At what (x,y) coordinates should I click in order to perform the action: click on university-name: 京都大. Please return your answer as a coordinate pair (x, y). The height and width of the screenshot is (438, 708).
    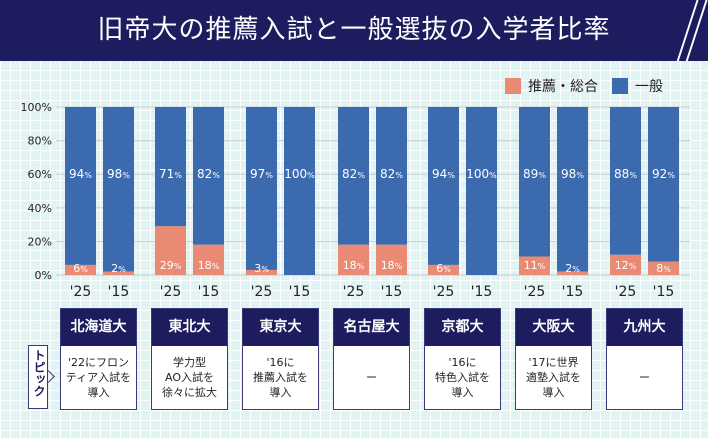
    Looking at the image, I should click on (462, 327).